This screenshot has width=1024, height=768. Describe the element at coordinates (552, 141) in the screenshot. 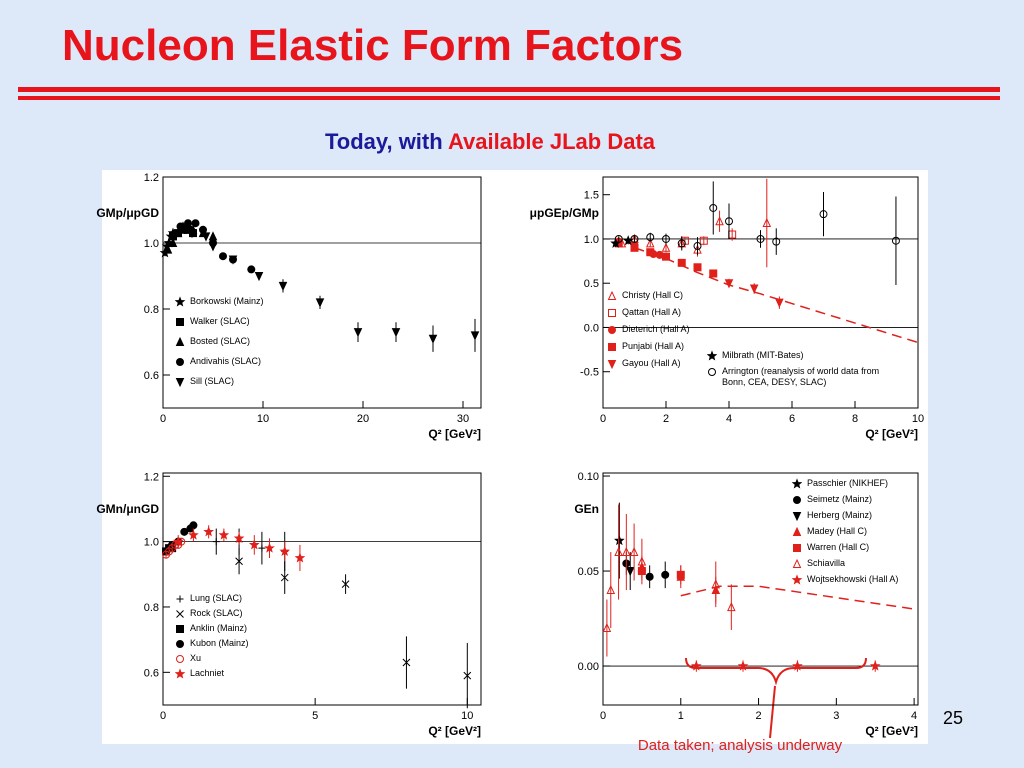

I see `subtitle-emph: Available JLab Data` at that location.